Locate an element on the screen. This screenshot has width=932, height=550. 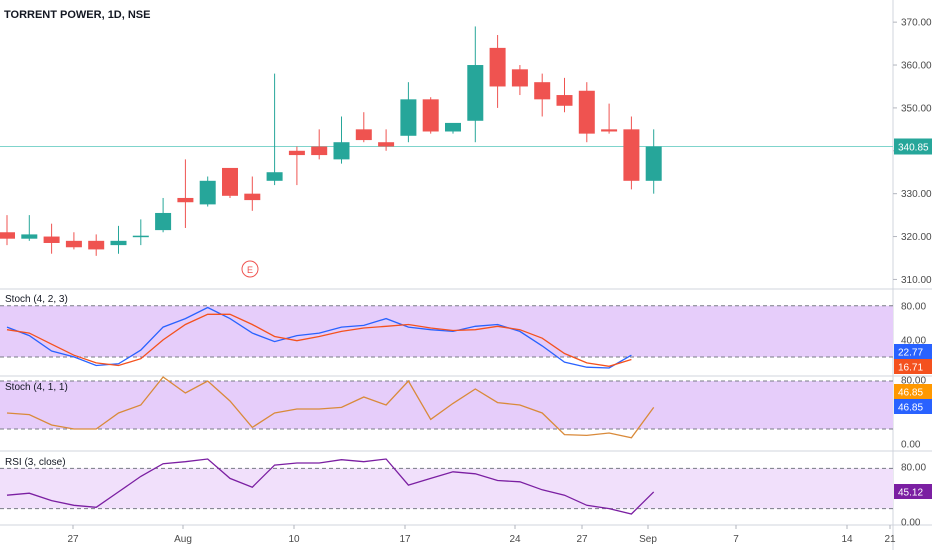
rsi-band is located at coordinates (446, 488).